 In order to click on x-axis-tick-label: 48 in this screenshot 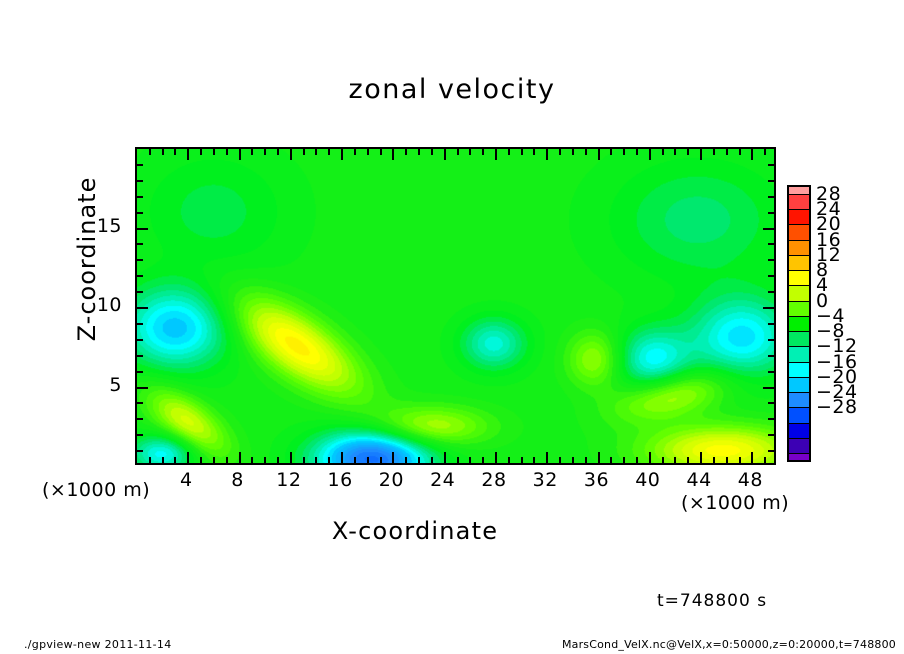, I will do `click(750, 480)`.